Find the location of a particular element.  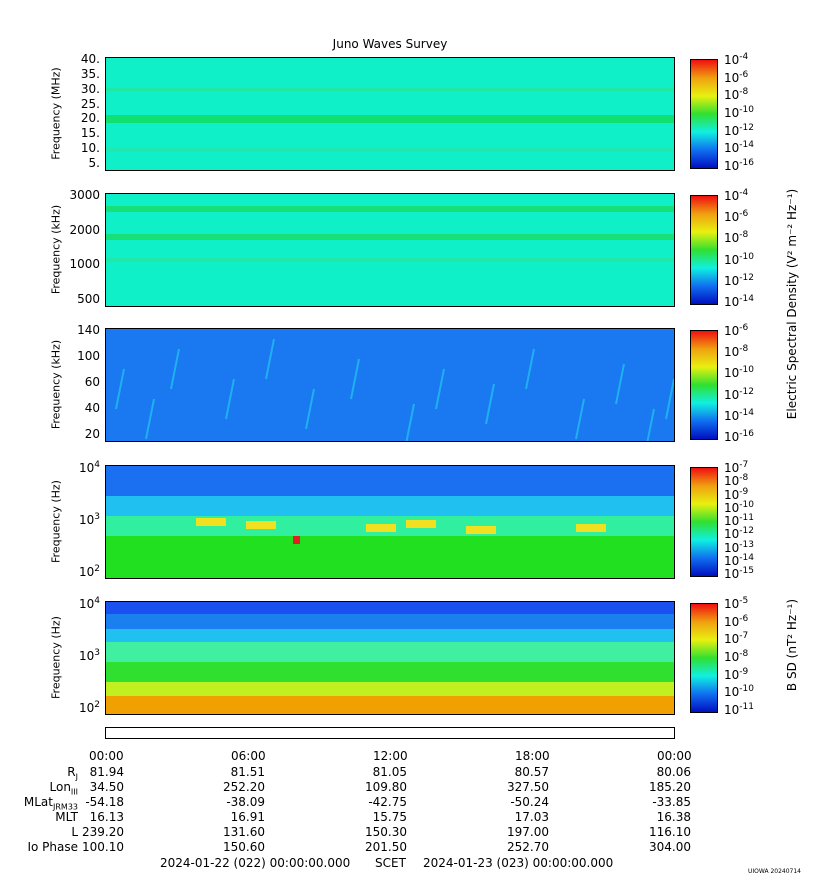

time-tick-label: 06:00 is located at coordinates (248, 756).